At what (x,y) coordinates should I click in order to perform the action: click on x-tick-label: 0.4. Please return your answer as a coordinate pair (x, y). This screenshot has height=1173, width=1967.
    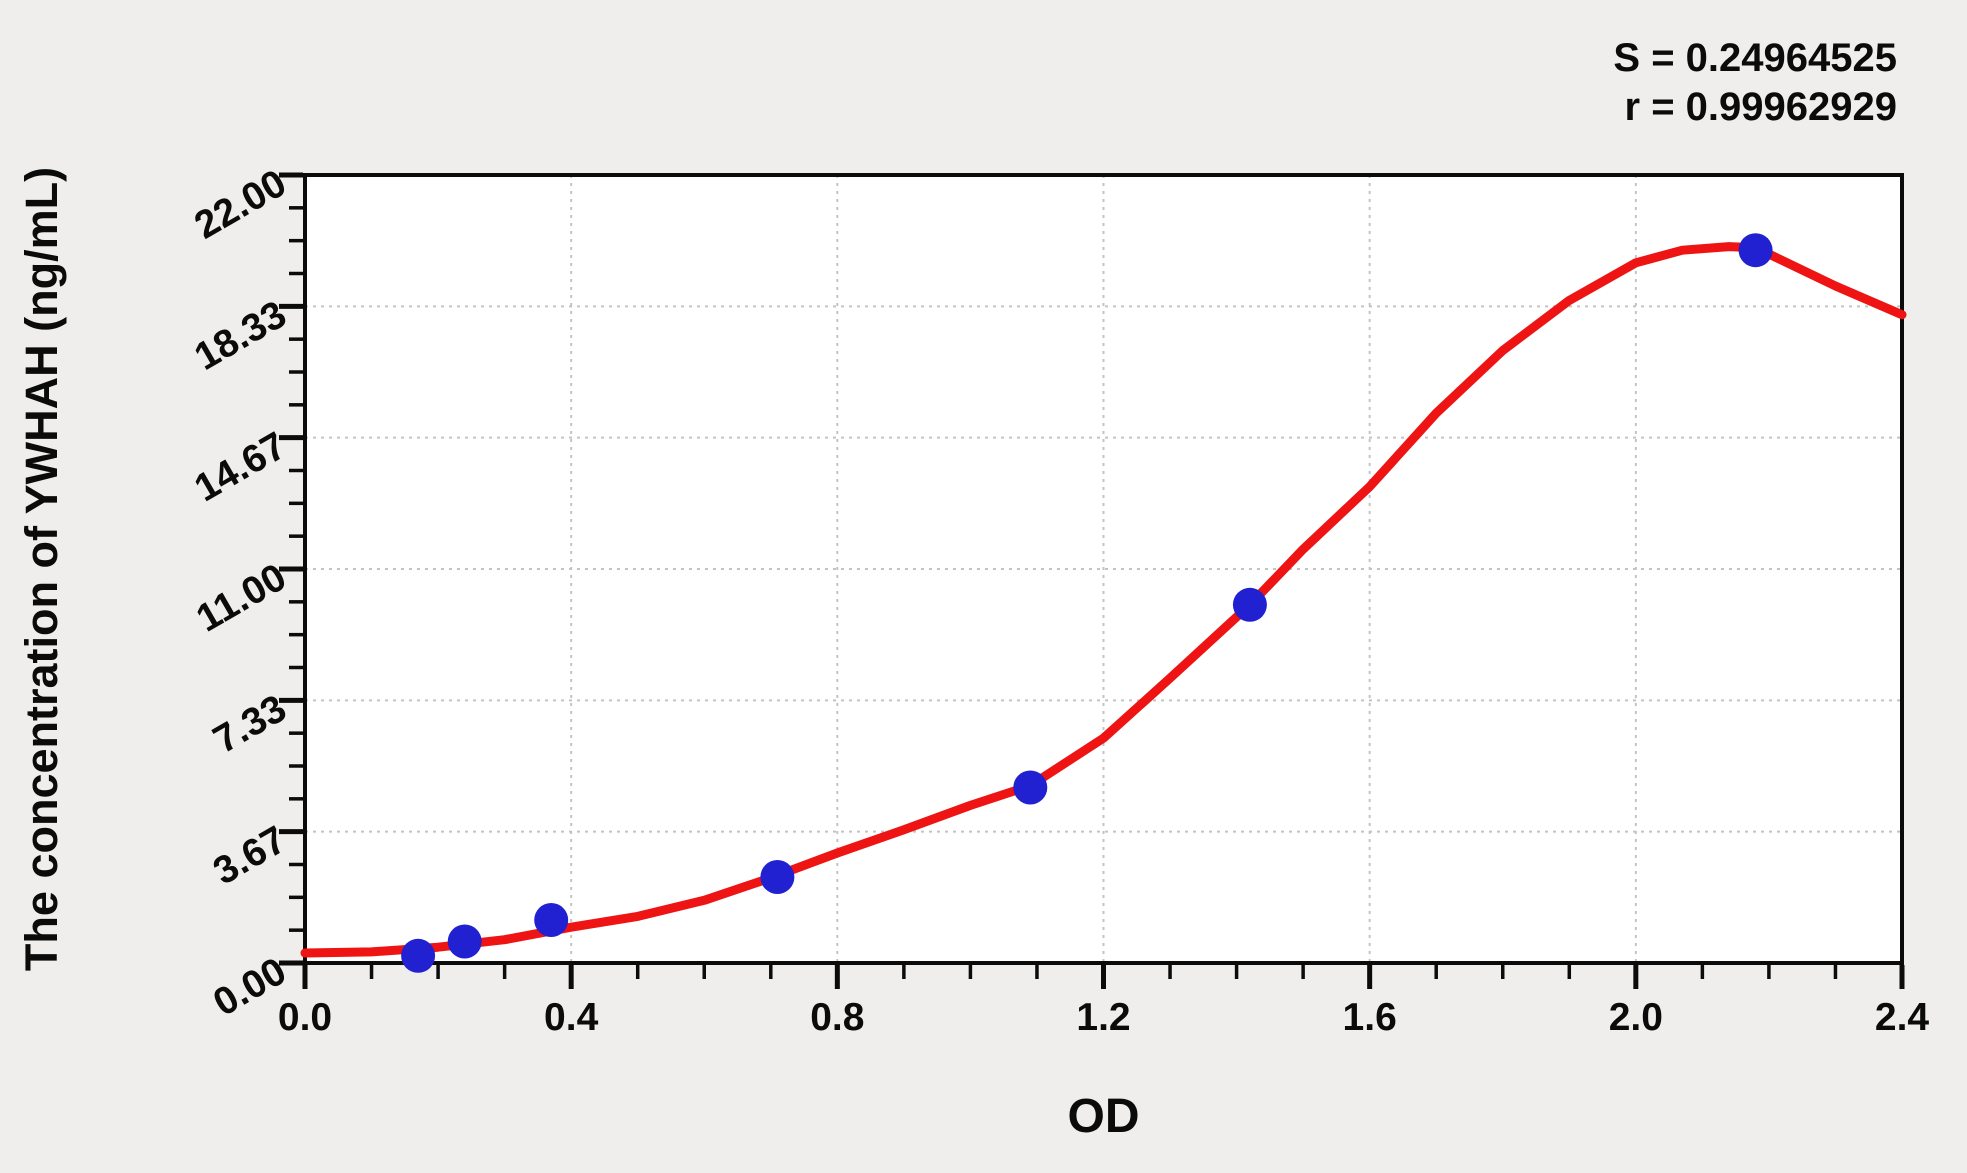
    Looking at the image, I should click on (571, 1017).